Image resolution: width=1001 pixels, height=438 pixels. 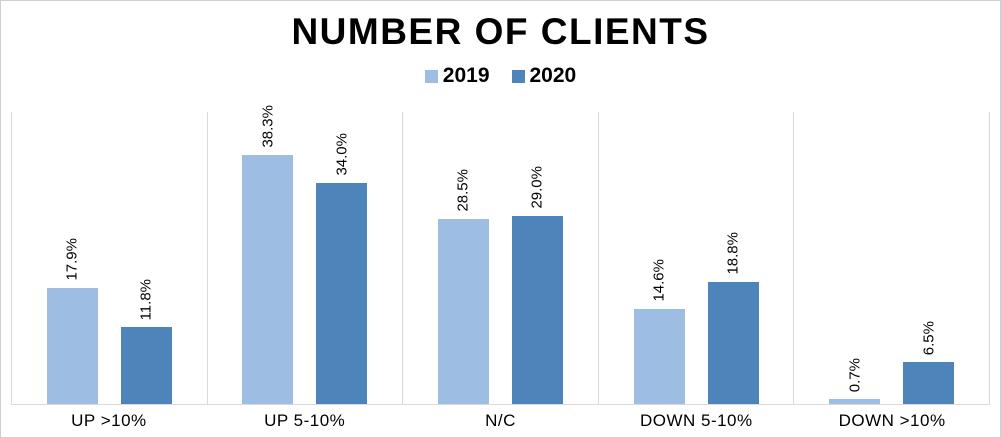 What do you see at coordinates (305, 420) in the screenshot?
I see `x-axis-label: UP 5-10%` at bounding box center [305, 420].